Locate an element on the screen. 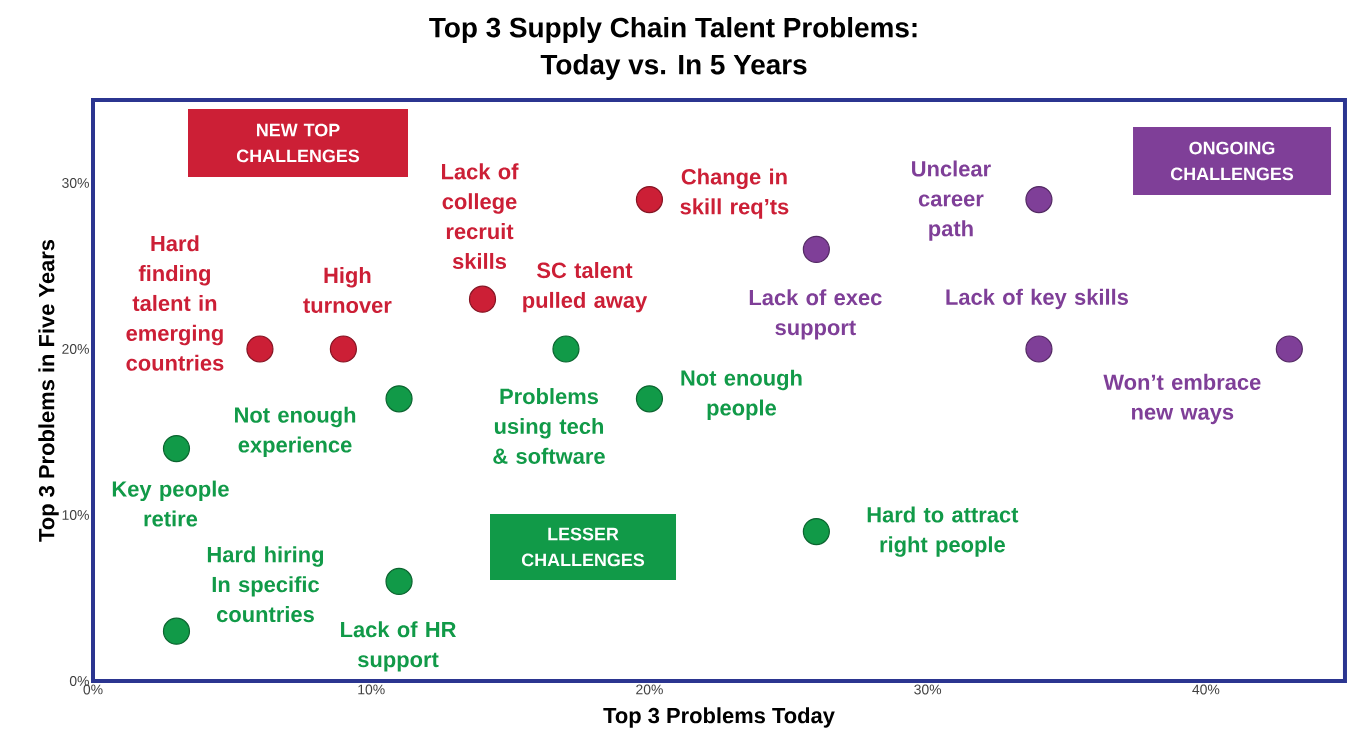  annotation: Not enough experience is located at coordinates (295, 431).